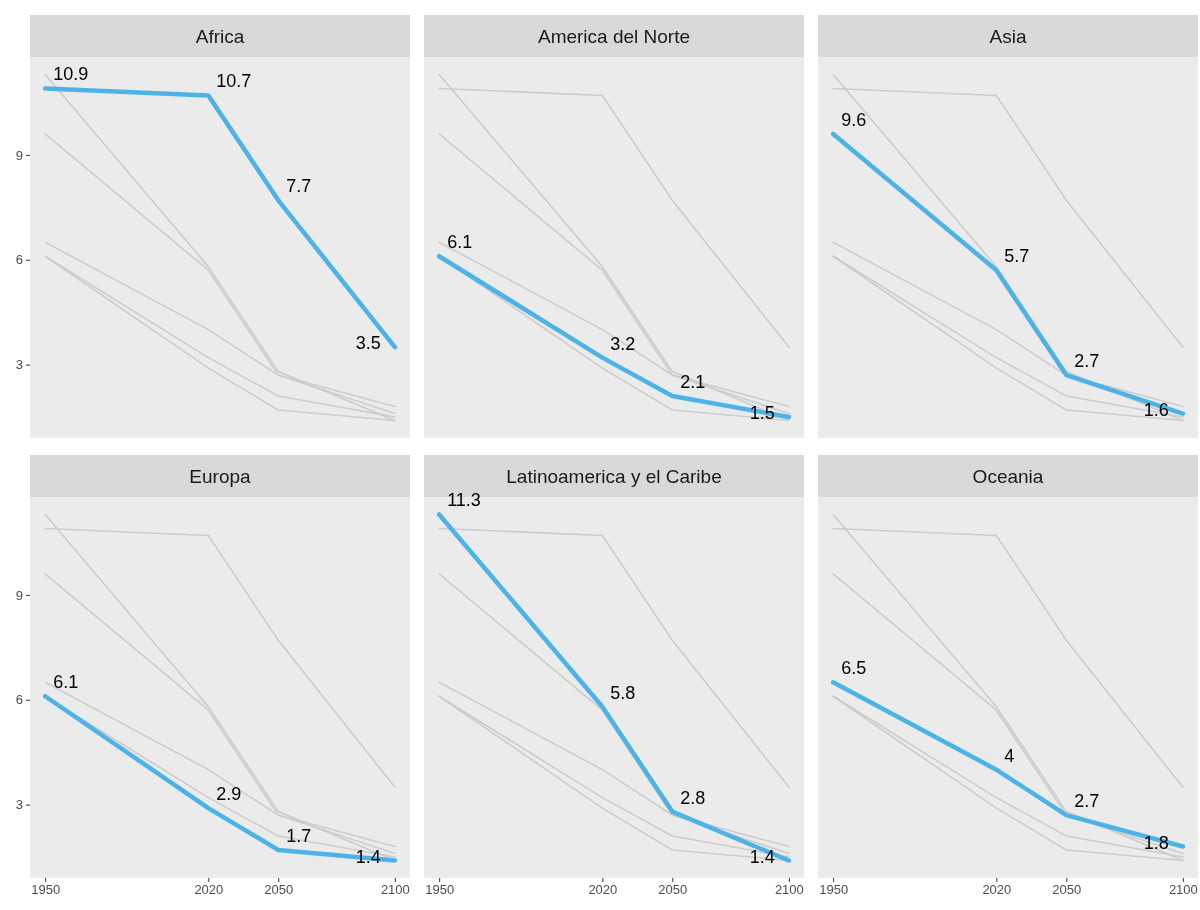 This screenshot has height=910, width=1200. What do you see at coordinates (1008, 476) in the screenshot?
I see `chart-title: Oceania` at bounding box center [1008, 476].